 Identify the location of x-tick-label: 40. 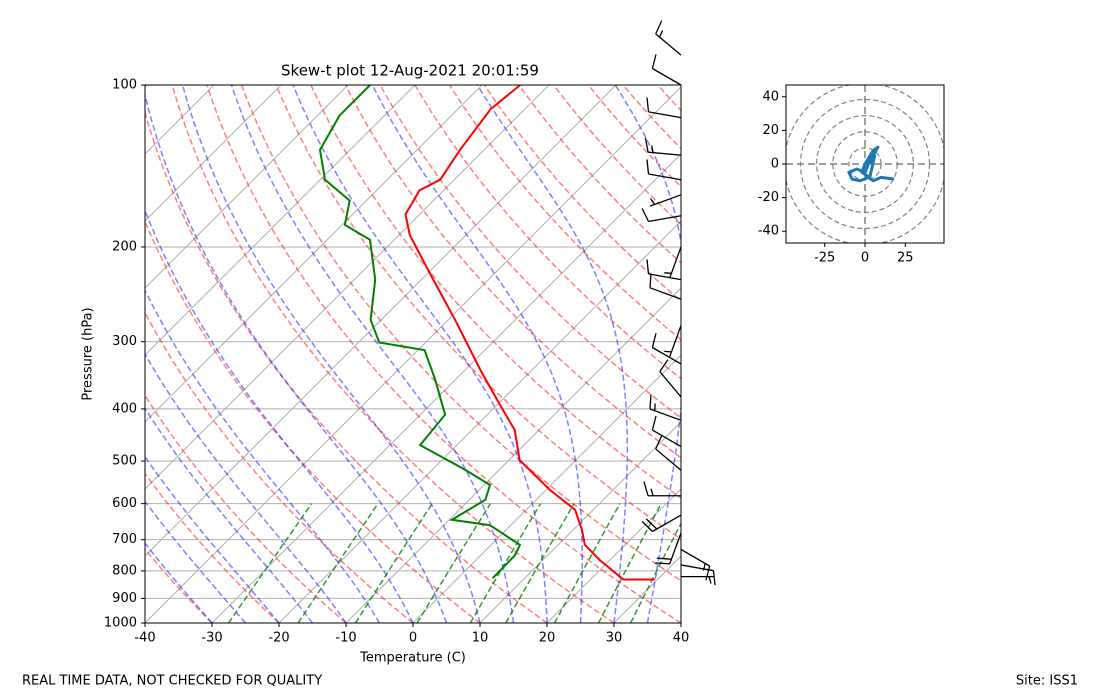
(681, 638).